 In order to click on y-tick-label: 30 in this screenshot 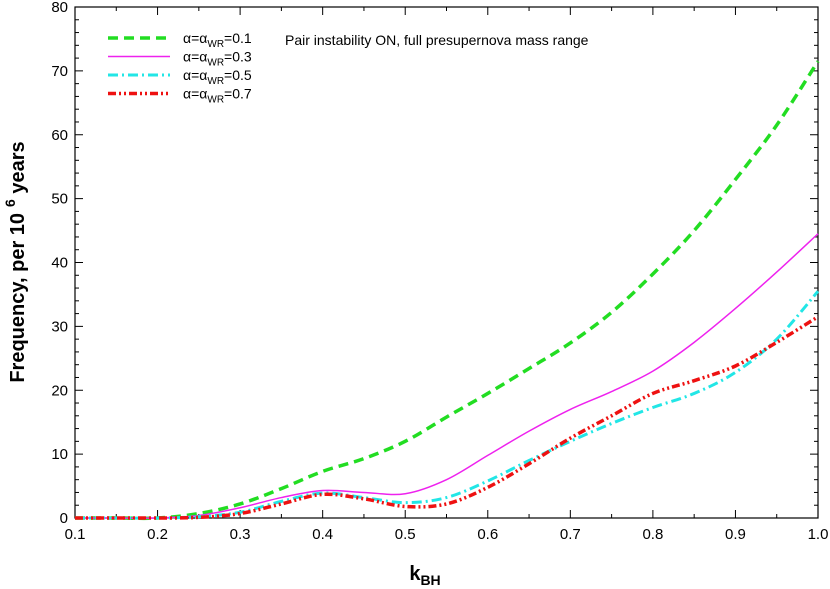, I will do `click(59, 326)`.